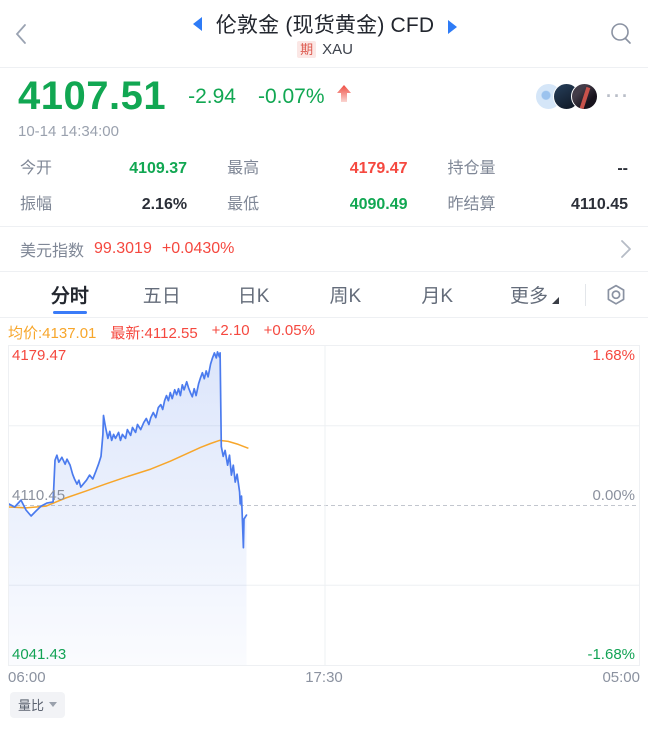 The height and width of the screenshot is (732, 648). I want to click on stat-open: 今开 4109.37, so click(104, 168).